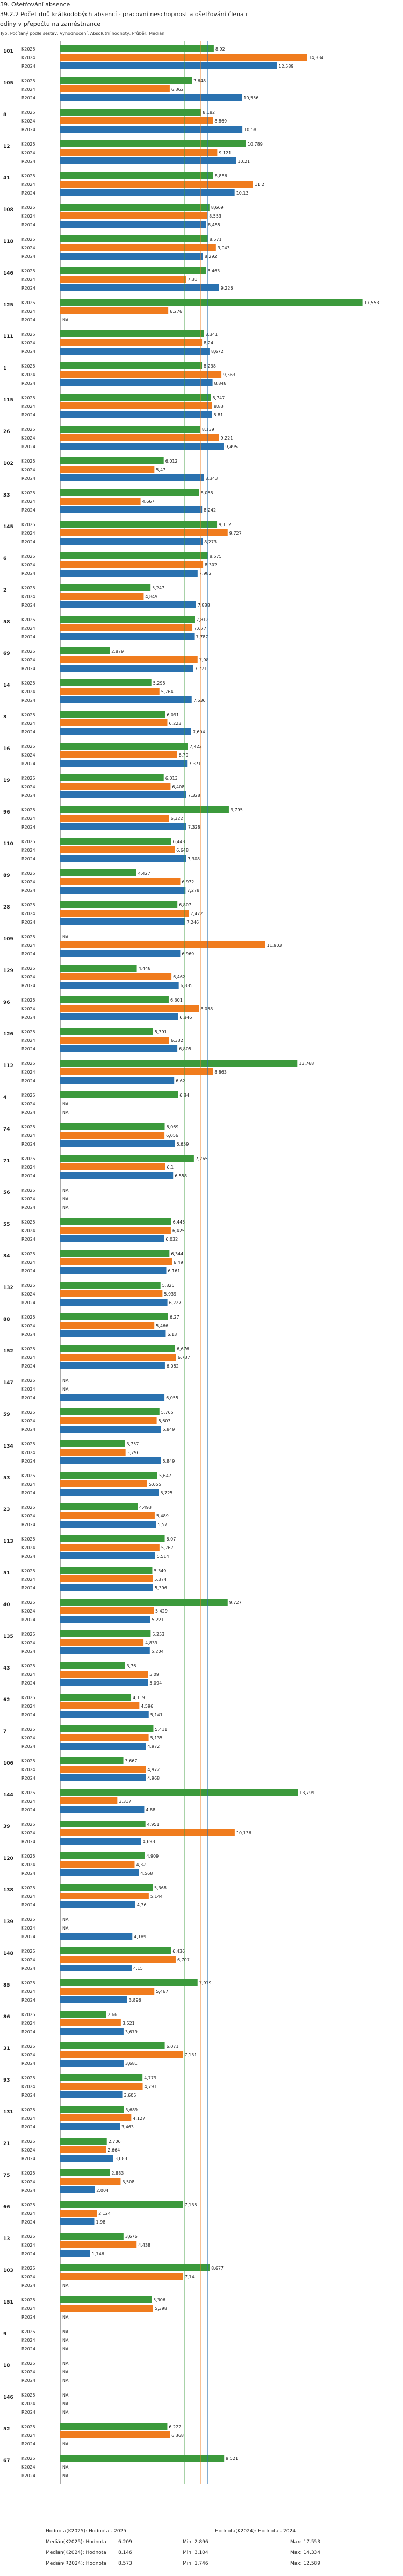 The image size is (403, 2576). Describe the element at coordinates (217, 2268) in the screenshot. I see `data-label: 8,677` at that location.